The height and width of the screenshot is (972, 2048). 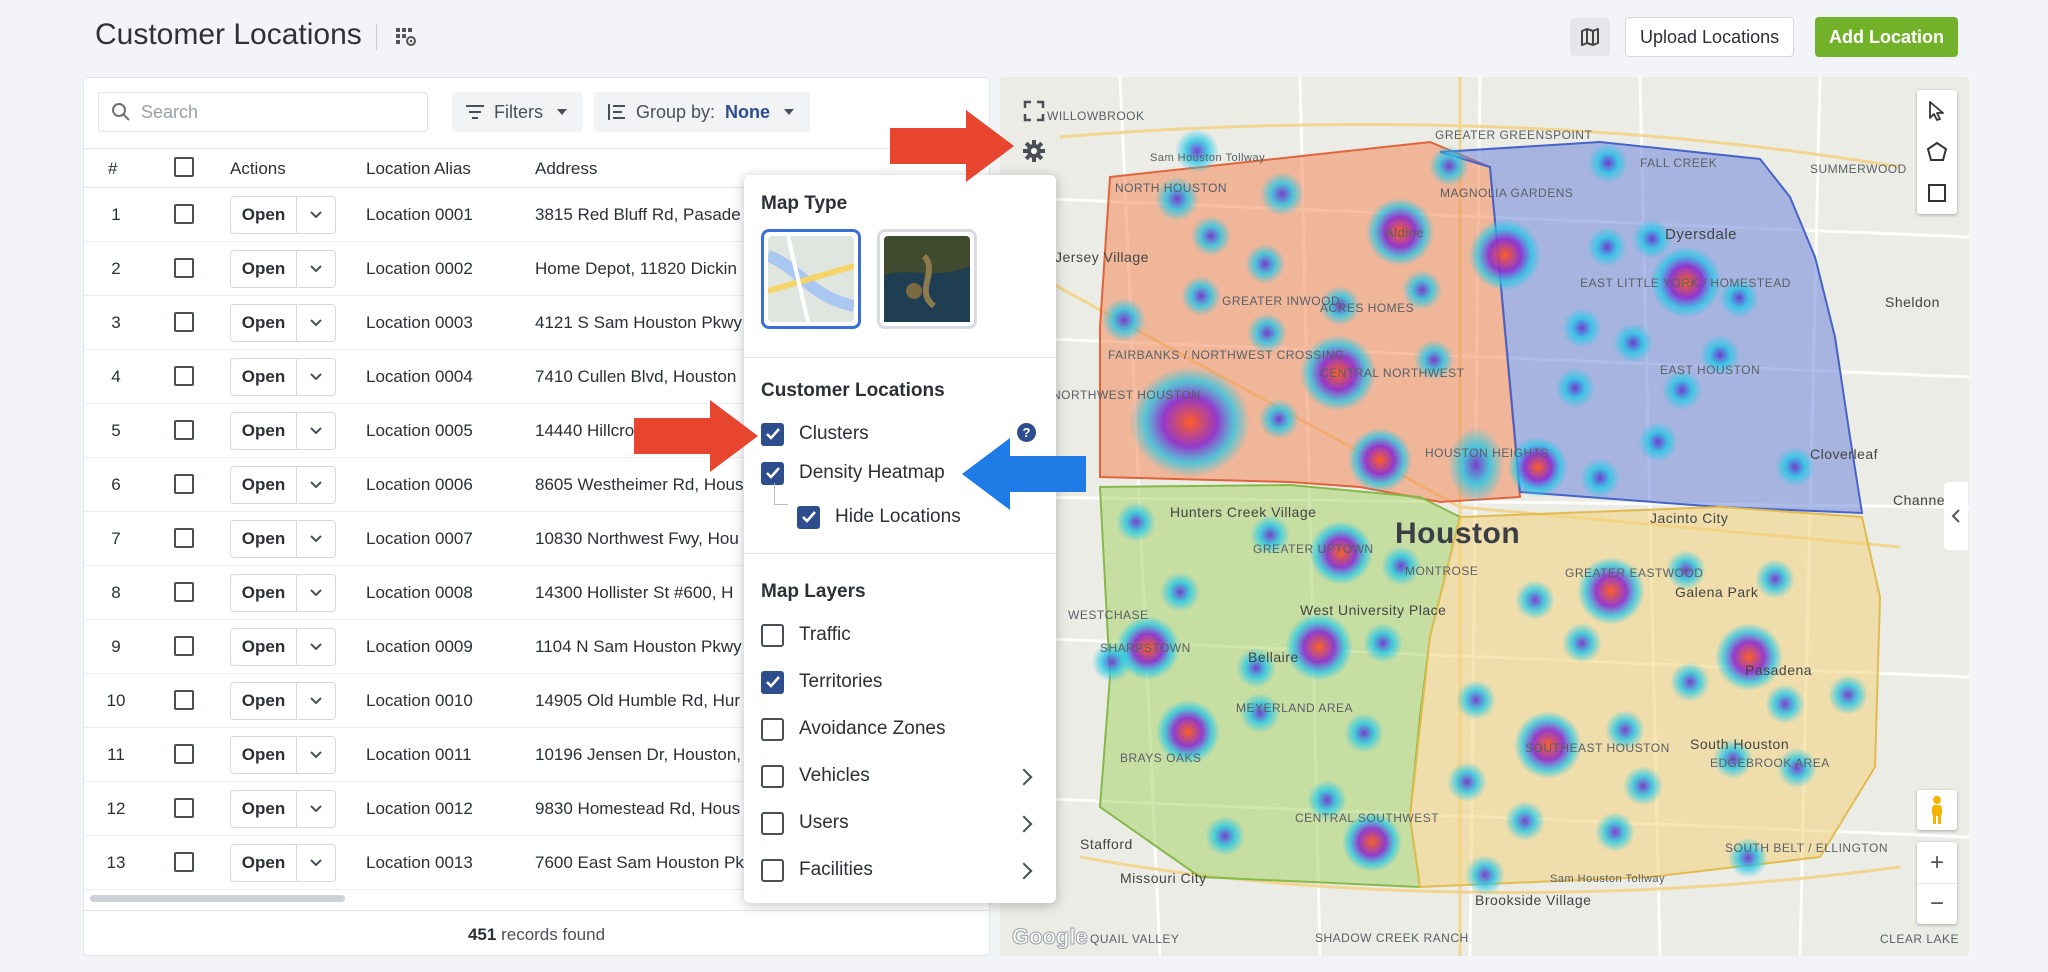 I want to click on add-location-button: Add Location, so click(x=1886, y=37).